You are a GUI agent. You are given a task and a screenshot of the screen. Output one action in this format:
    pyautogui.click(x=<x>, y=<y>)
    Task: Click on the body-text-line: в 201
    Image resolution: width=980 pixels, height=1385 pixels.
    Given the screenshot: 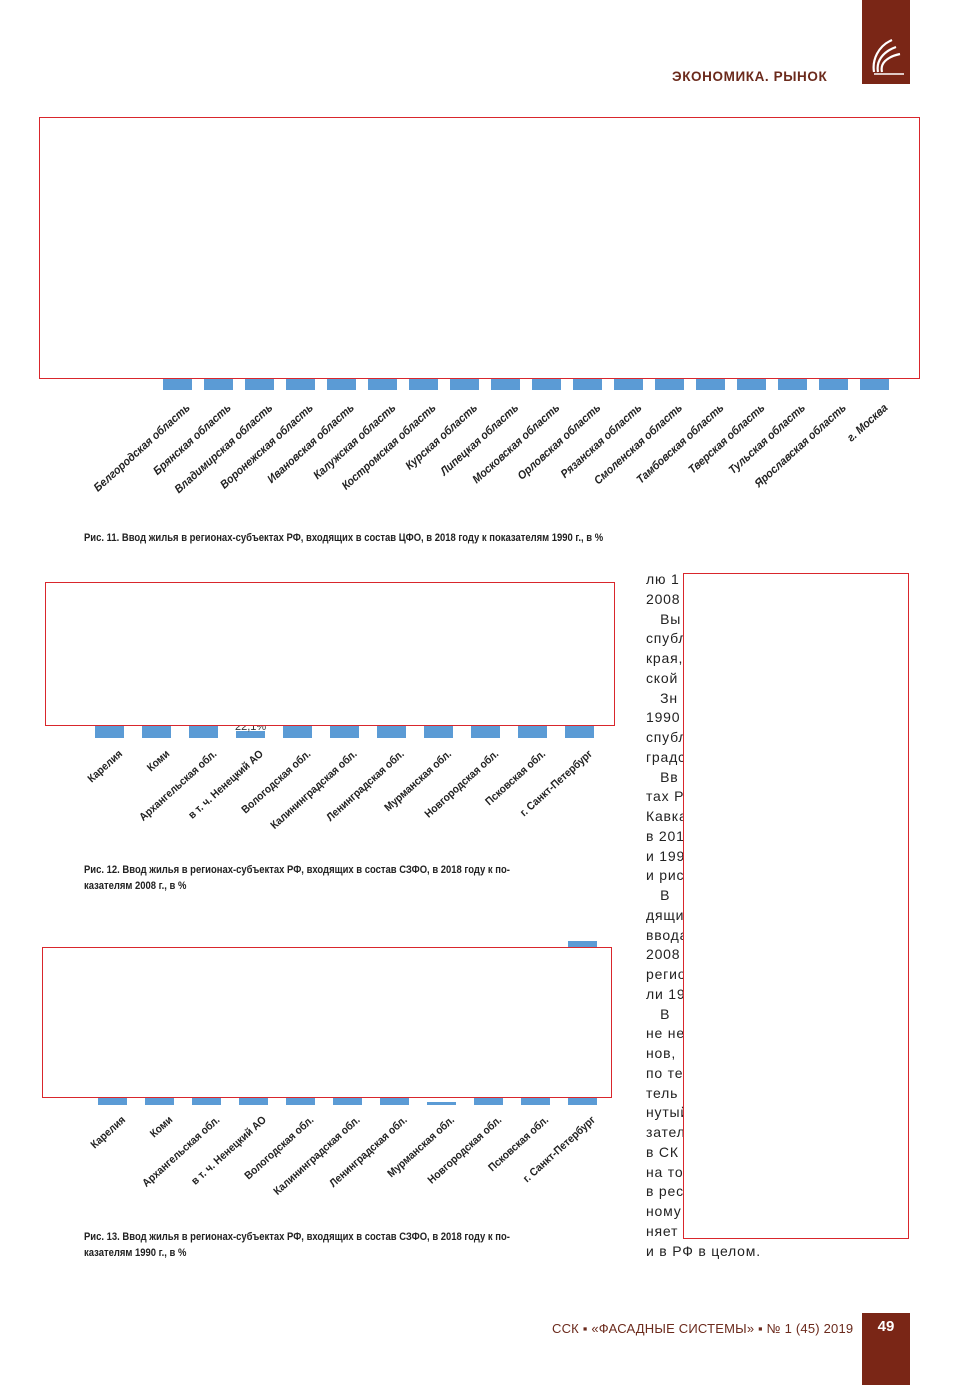 What is the action you would take?
    pyautogui.click(x=665, y=835)
    